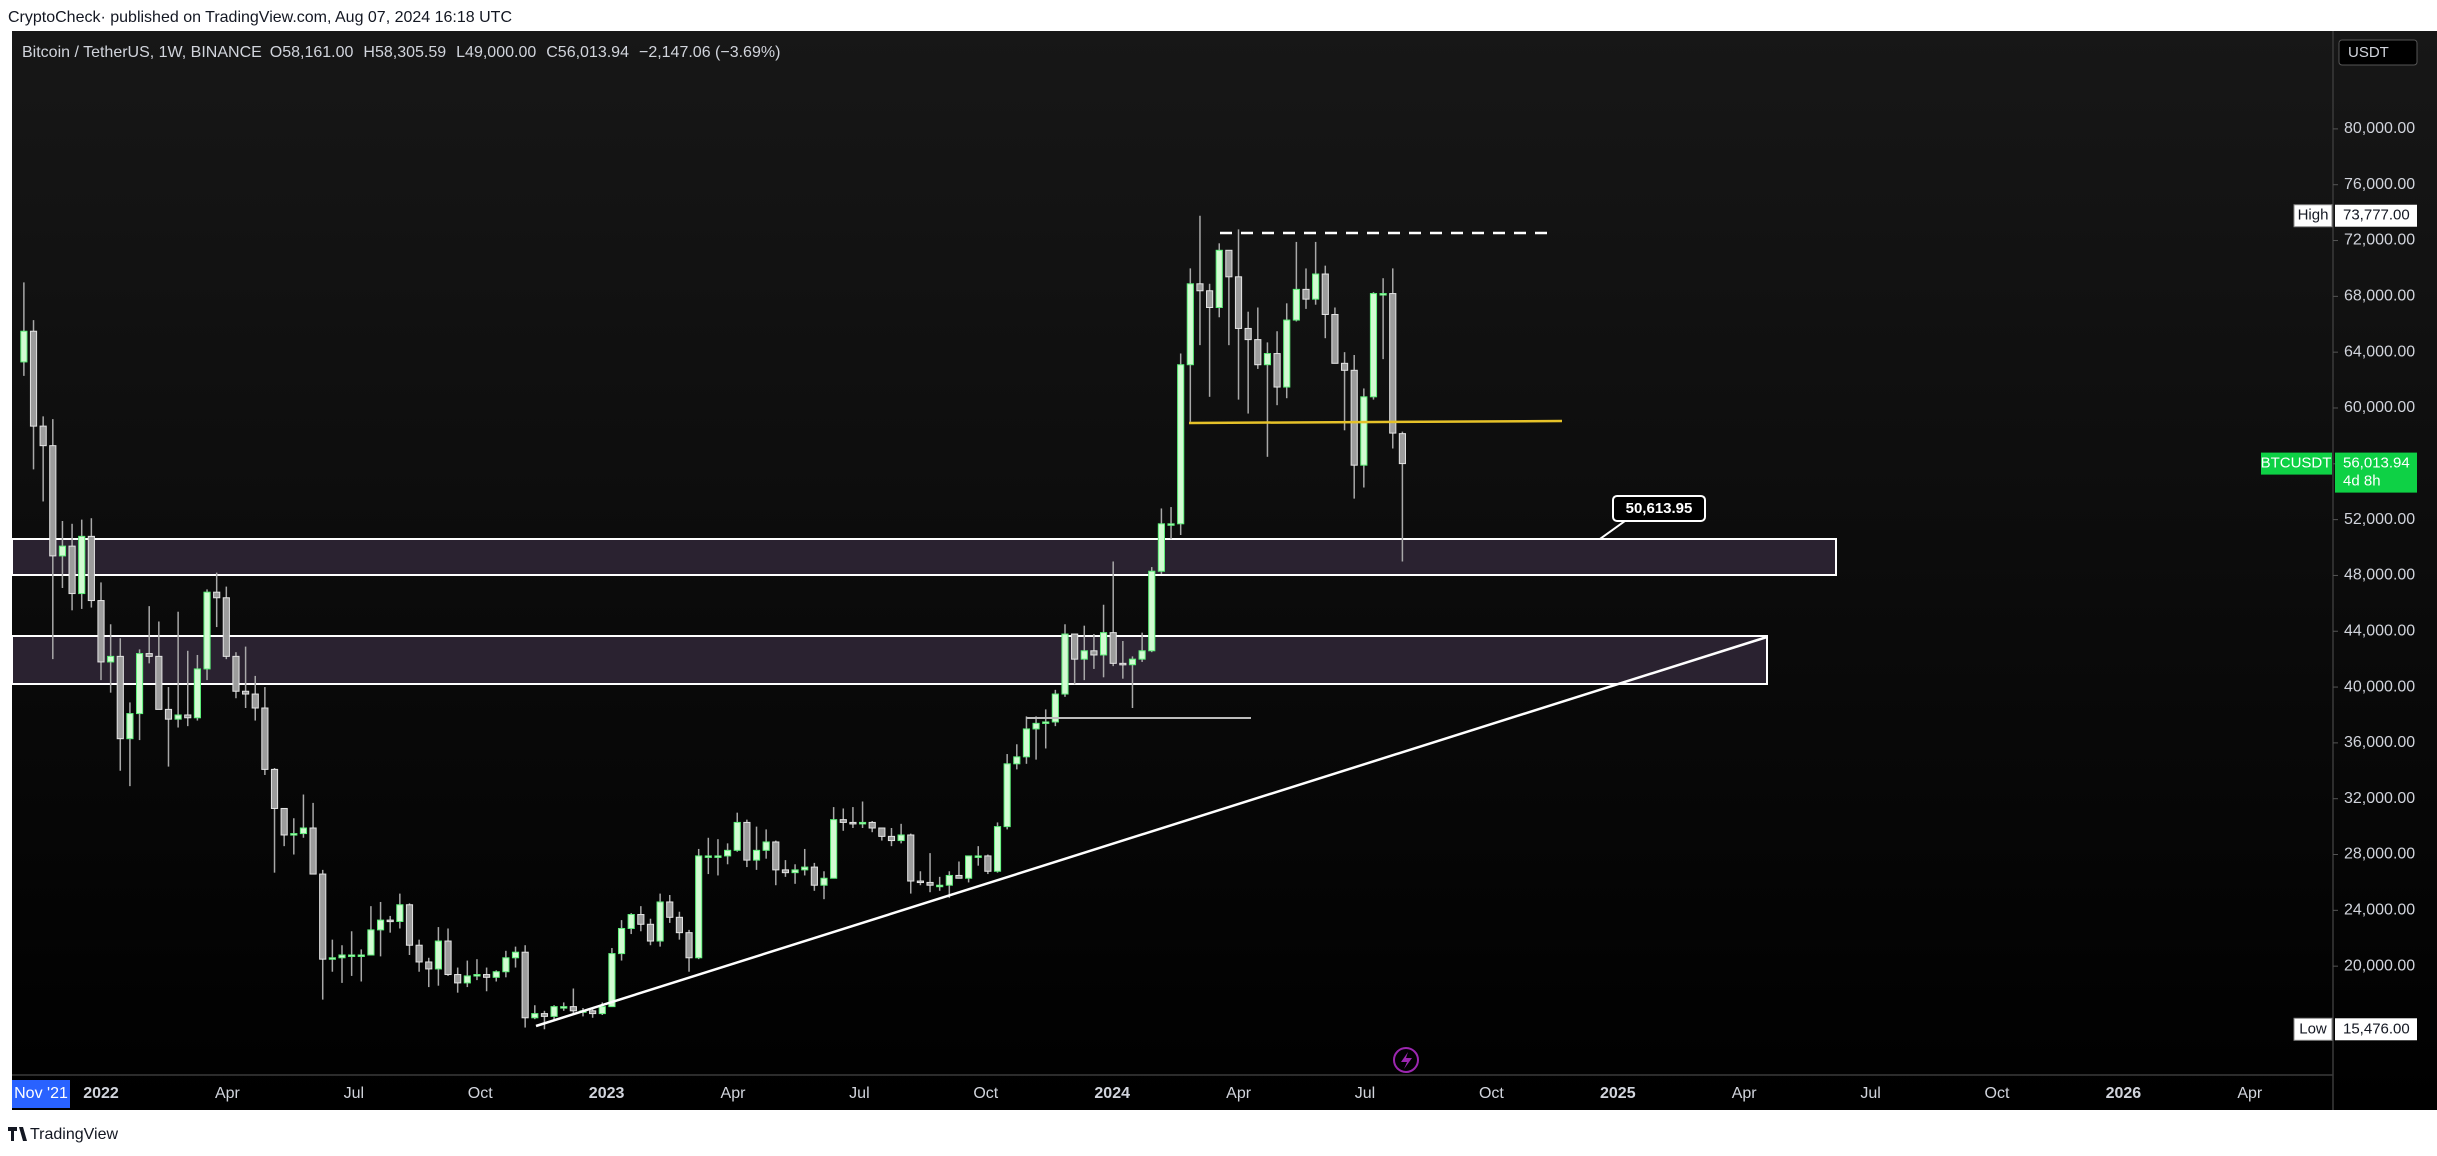  Describe the element at coordinates (1375, 422) in the screenshot. I see `yellow-line` at that location.